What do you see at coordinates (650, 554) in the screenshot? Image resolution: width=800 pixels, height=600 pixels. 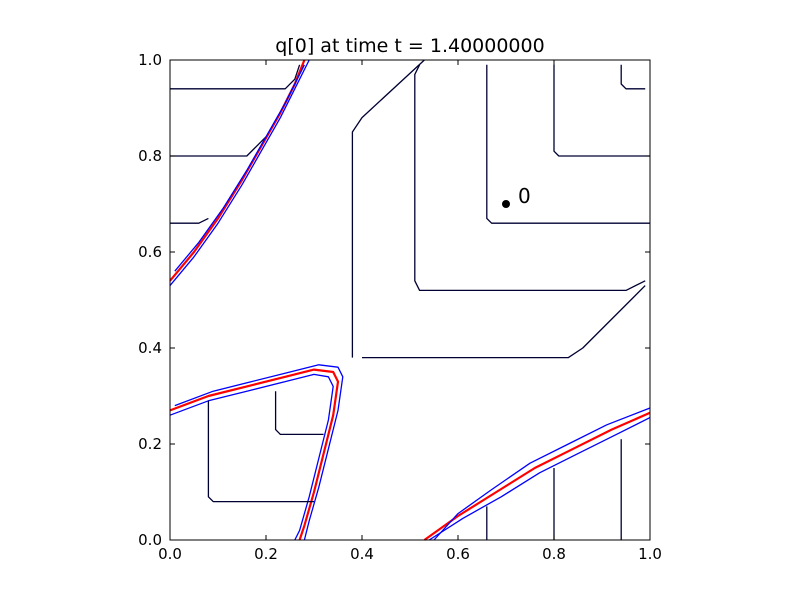 I see `x-tick-label-5: 1.0` at bounding box center [650, 554].